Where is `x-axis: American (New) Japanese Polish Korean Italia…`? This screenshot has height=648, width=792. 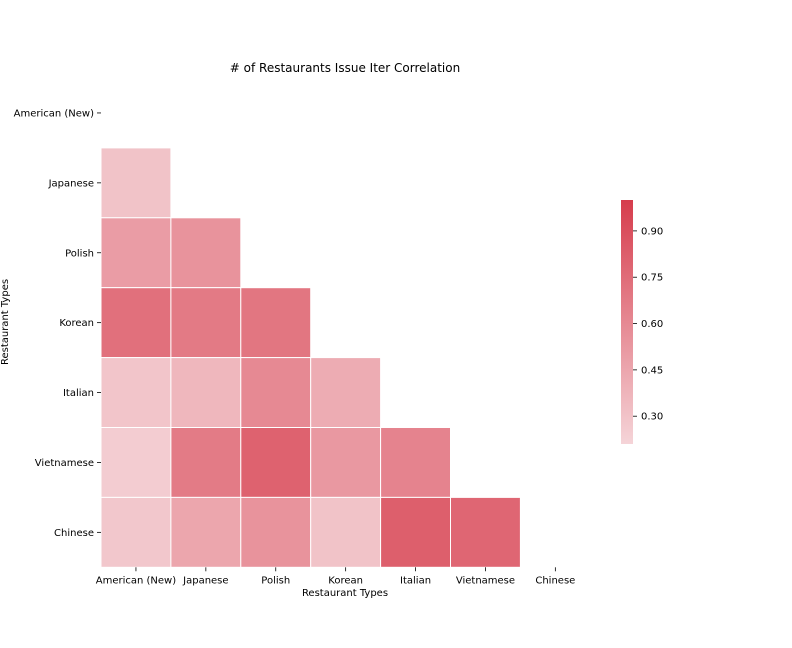
x-axis: American (New) Japanese Polish Korean Italia… is located at coordinates (335, 576).